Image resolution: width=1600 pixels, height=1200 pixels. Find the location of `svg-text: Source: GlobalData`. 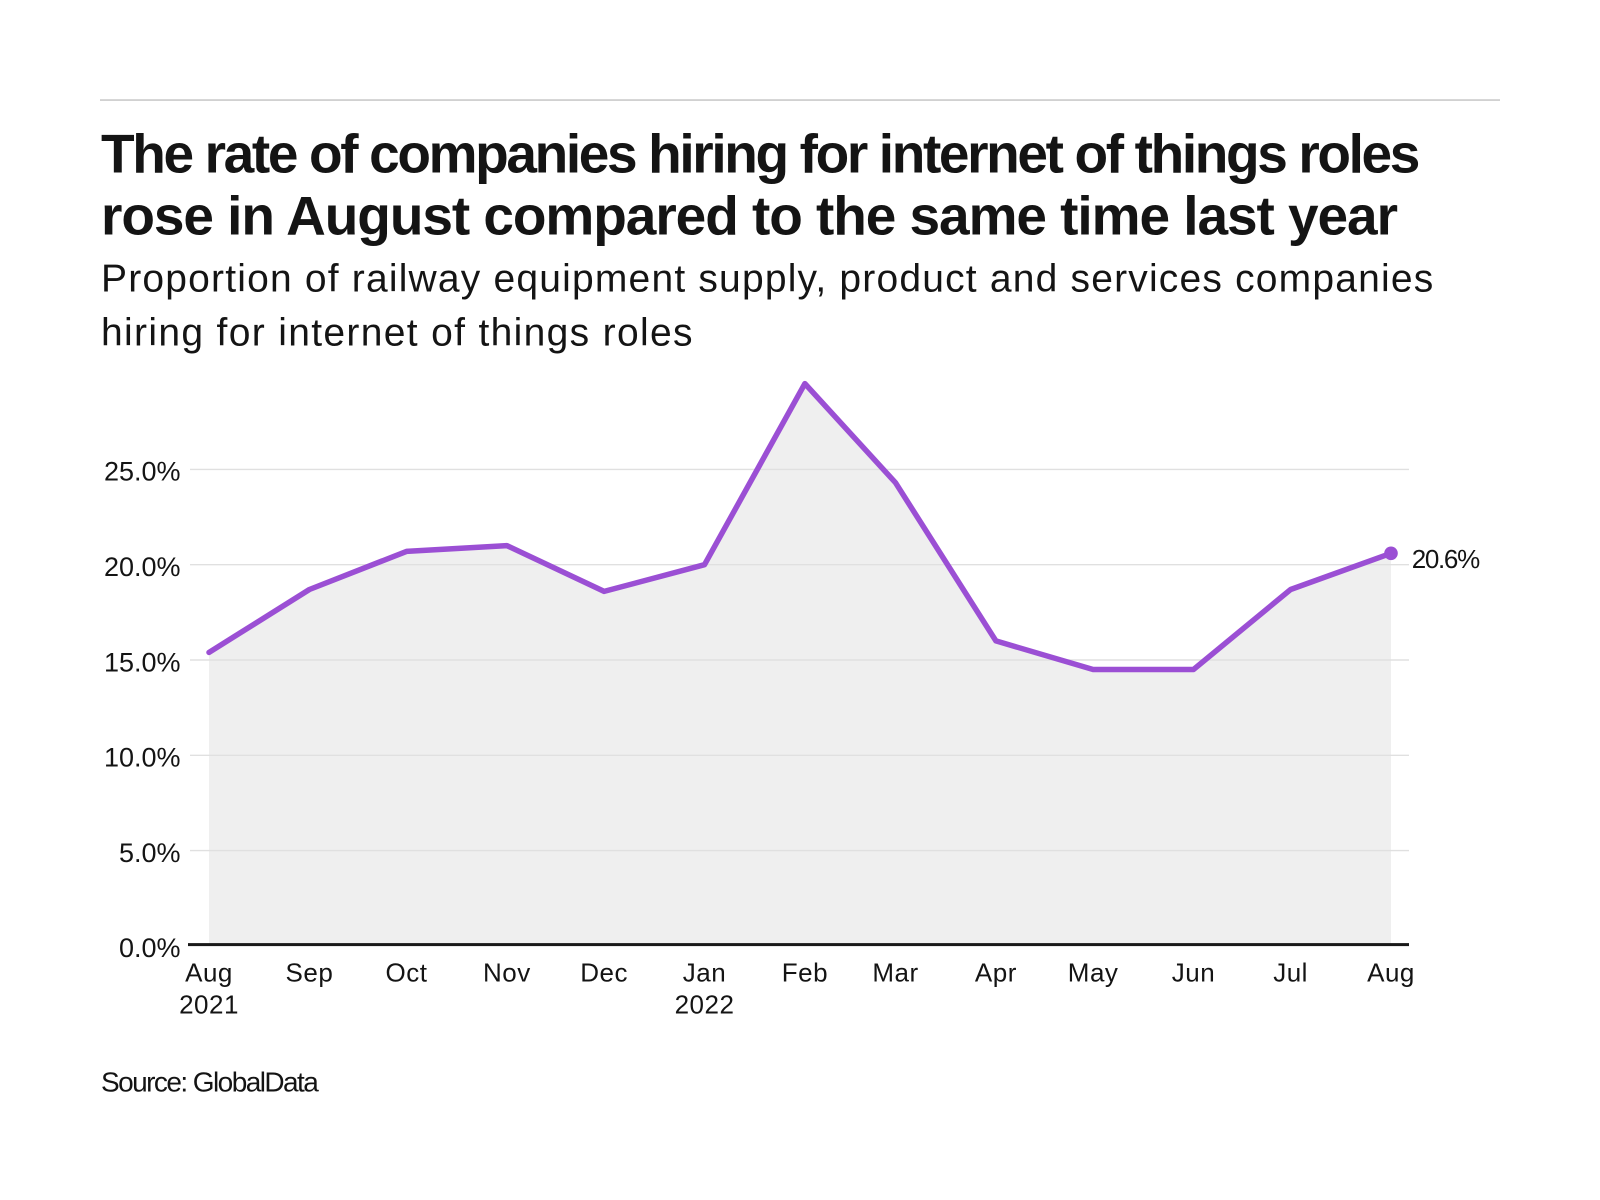

svg-text: Source: GlobalData is located at coordinates (210, 1082).